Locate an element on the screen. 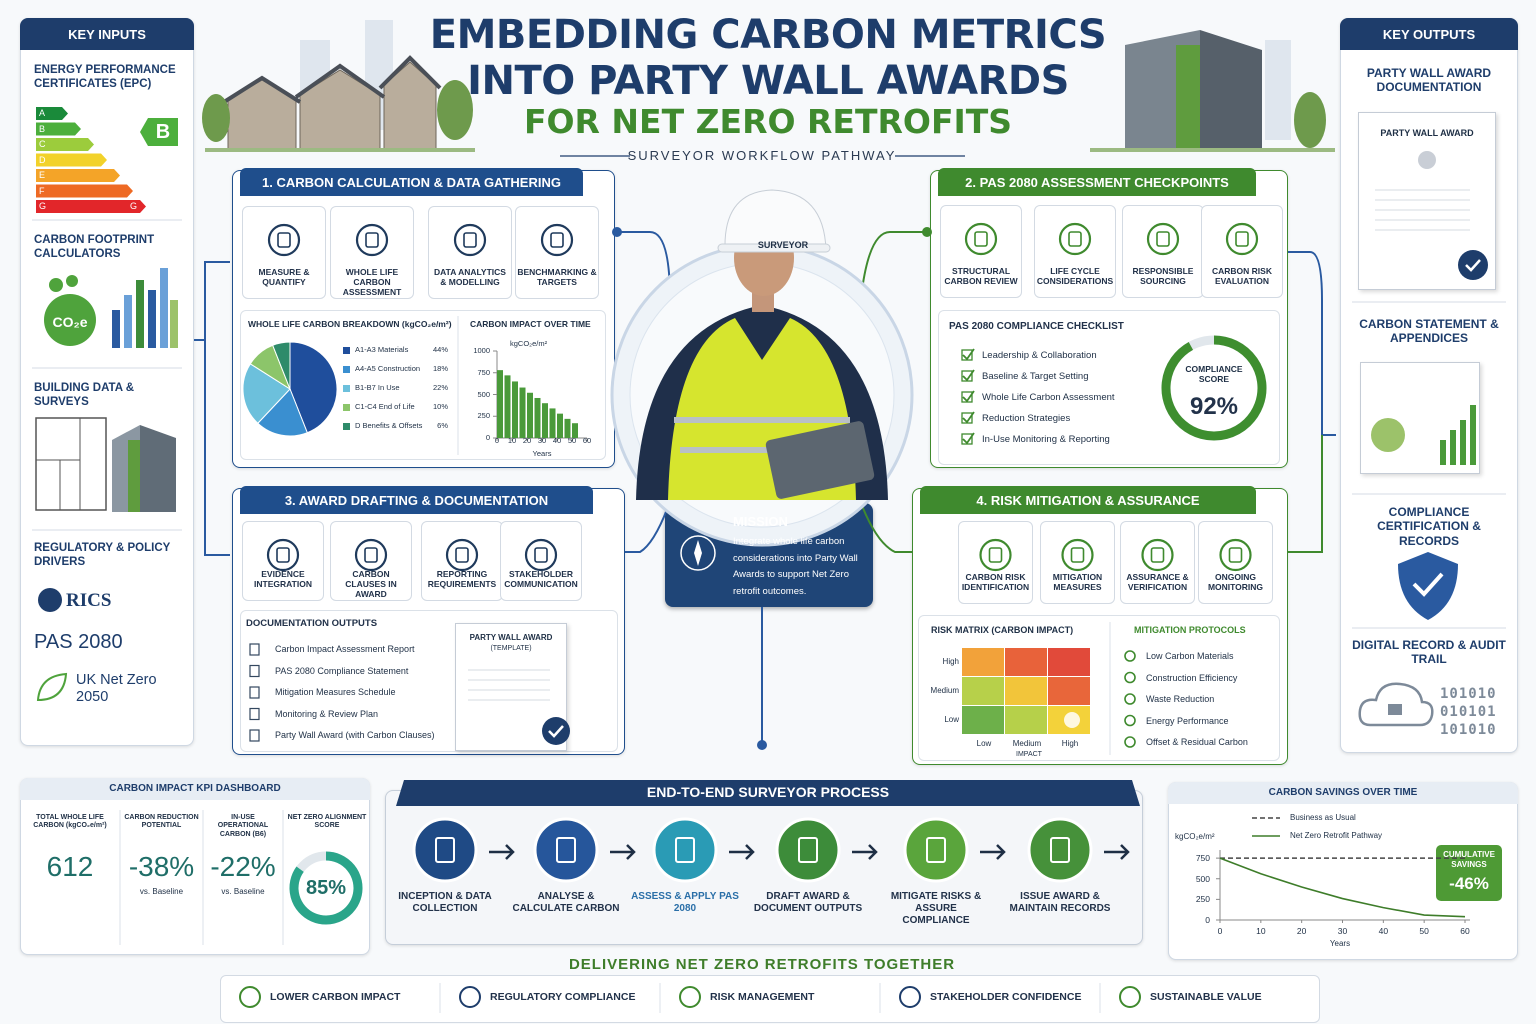  section-title: 2. PAS 2080 ASSESSMENT CHECKPOINTS is located at coordinates (1097, 182).